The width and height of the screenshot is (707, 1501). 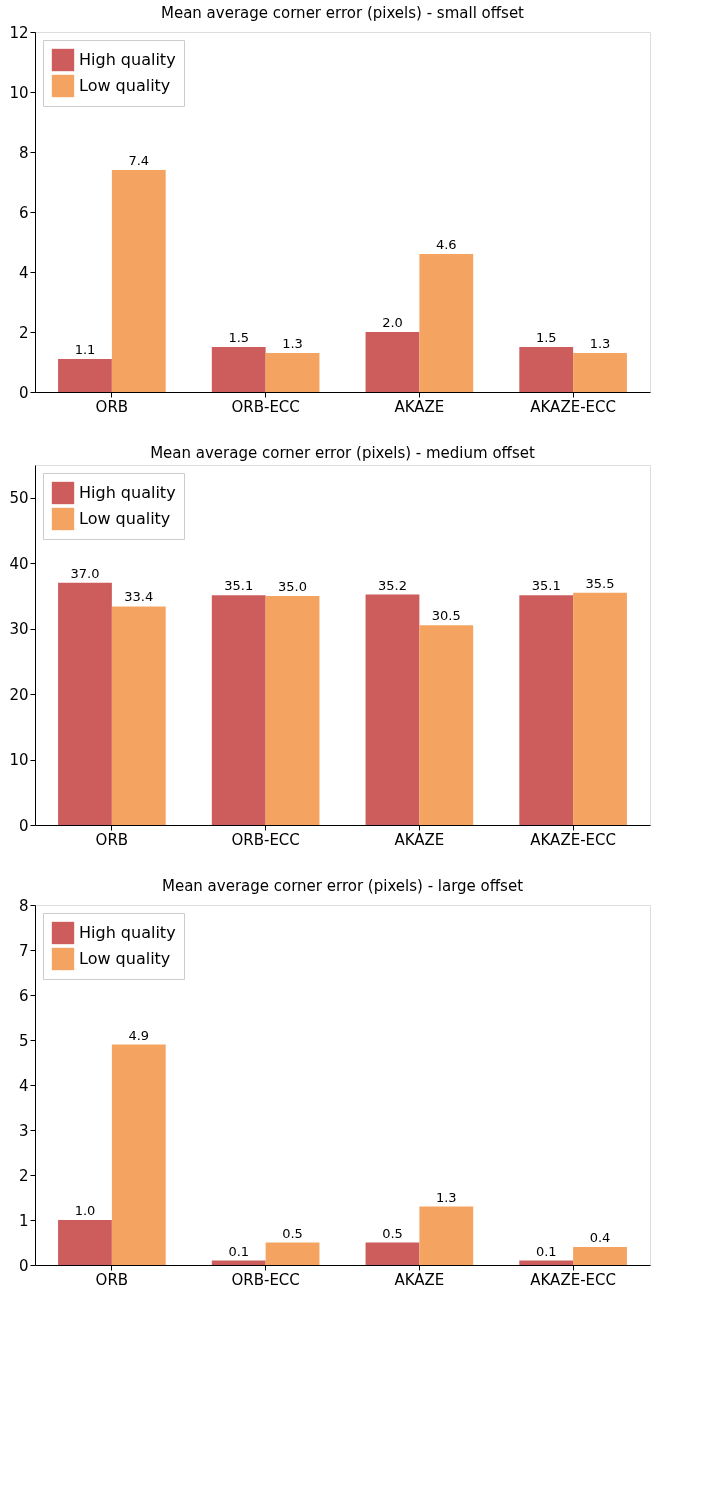 I want to click on data-label: 35.5, so click(x=600, y=583).